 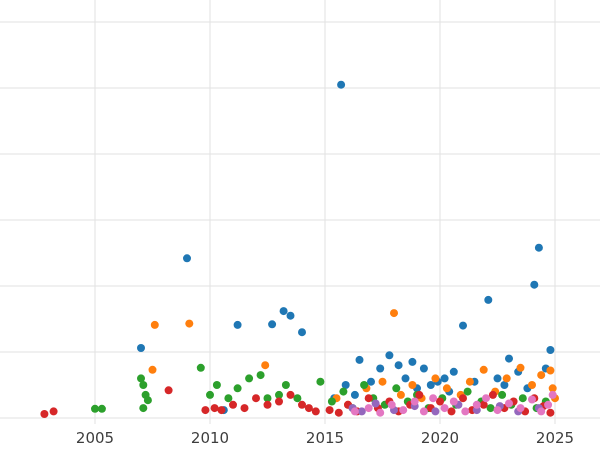 What do you see at coordinates (210, 438) in the screenshot?
I see `x-axis-tick-label: 2010` at bounding box center [210, 438].